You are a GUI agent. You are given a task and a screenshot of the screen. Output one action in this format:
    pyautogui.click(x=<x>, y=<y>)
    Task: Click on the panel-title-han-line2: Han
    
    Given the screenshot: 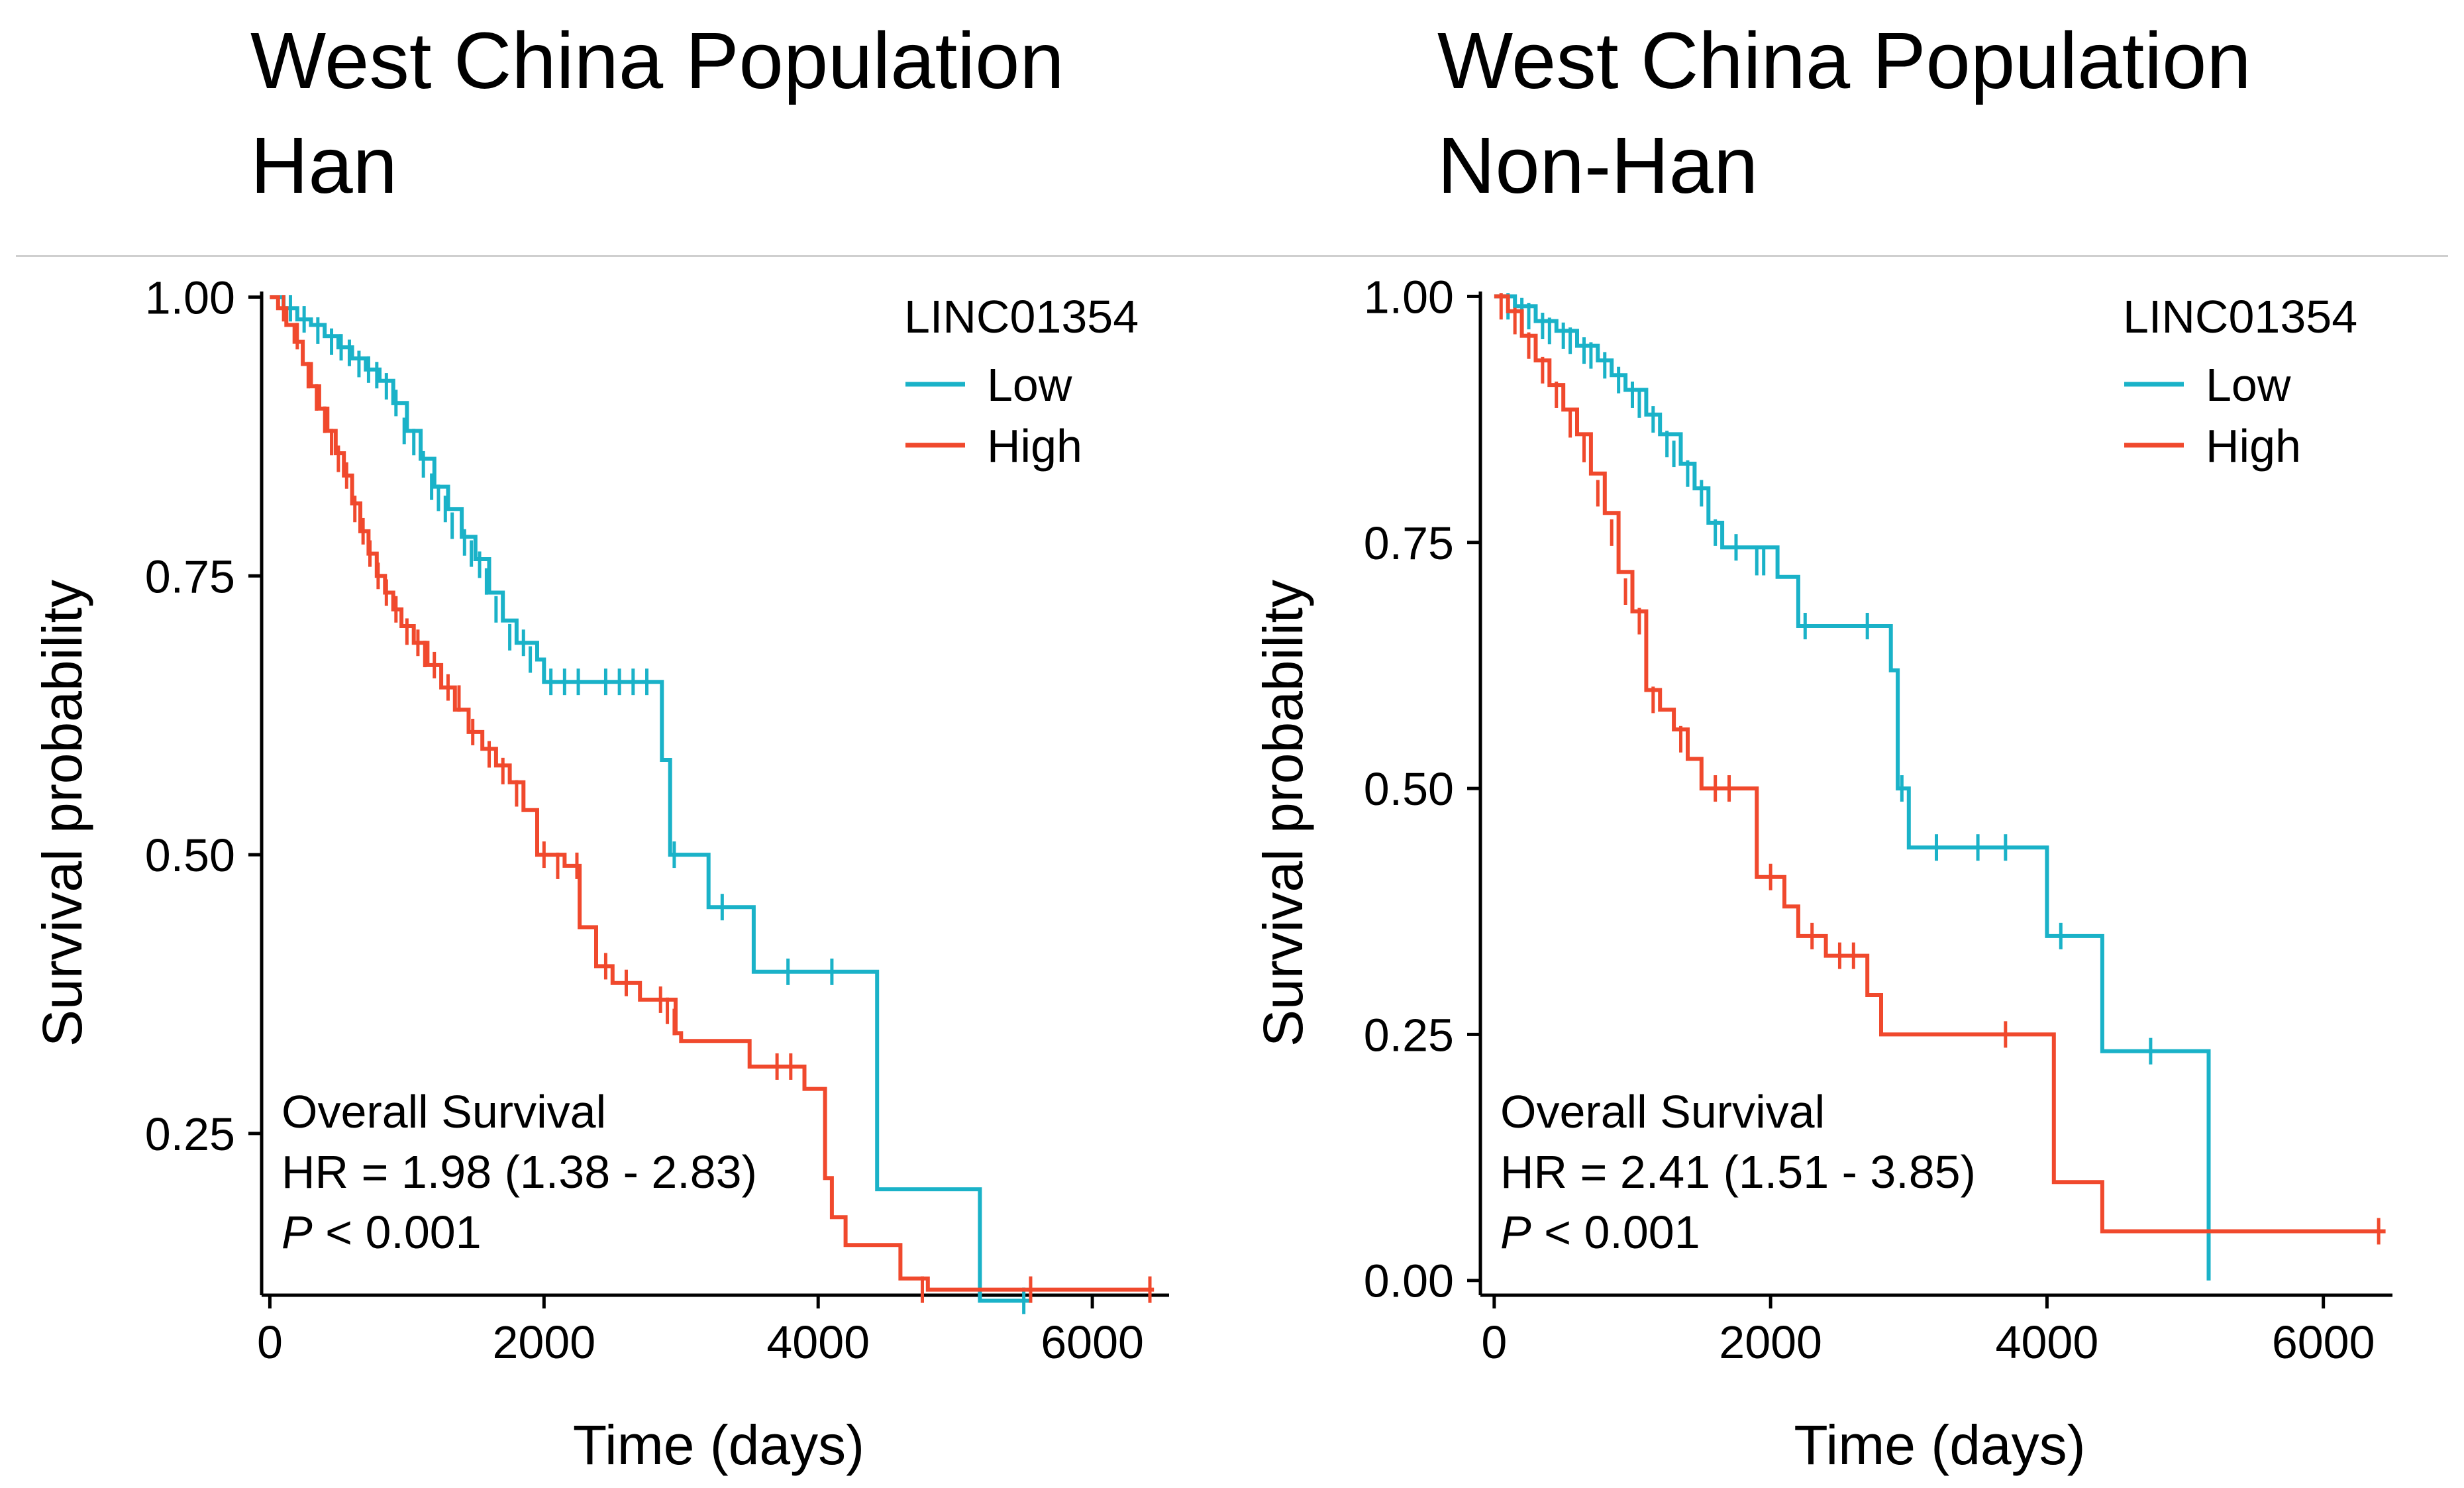 What is the action you would take?
    pyautogui.click(x=323, y=165)
    